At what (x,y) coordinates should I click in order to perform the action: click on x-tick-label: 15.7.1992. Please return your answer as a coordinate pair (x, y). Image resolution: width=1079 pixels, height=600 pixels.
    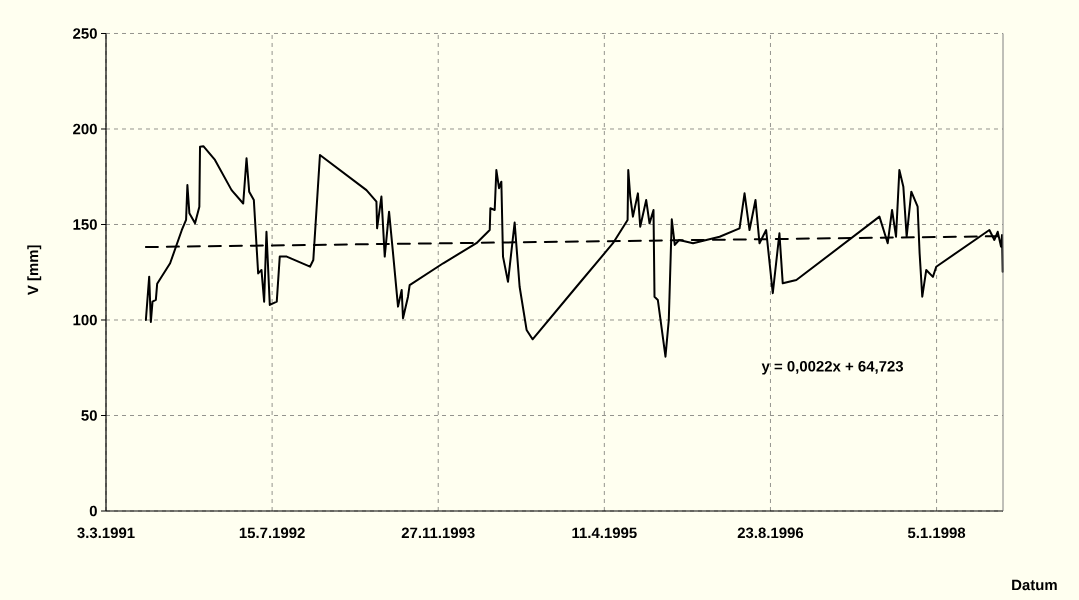
    Looking at the image, I should click on (272, 533).